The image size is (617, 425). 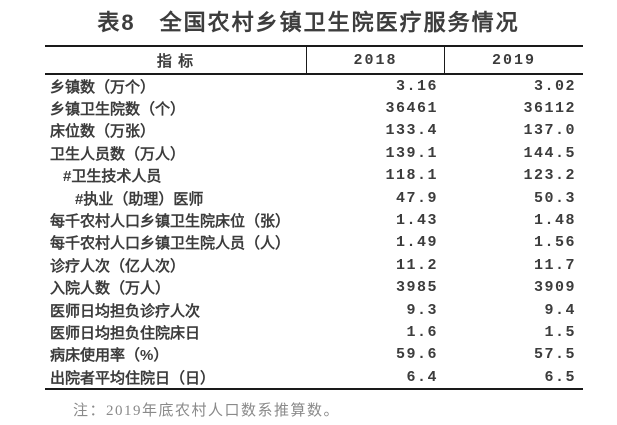 I want to click on row-value-2018: 118.1, so click(x=411, y=176).